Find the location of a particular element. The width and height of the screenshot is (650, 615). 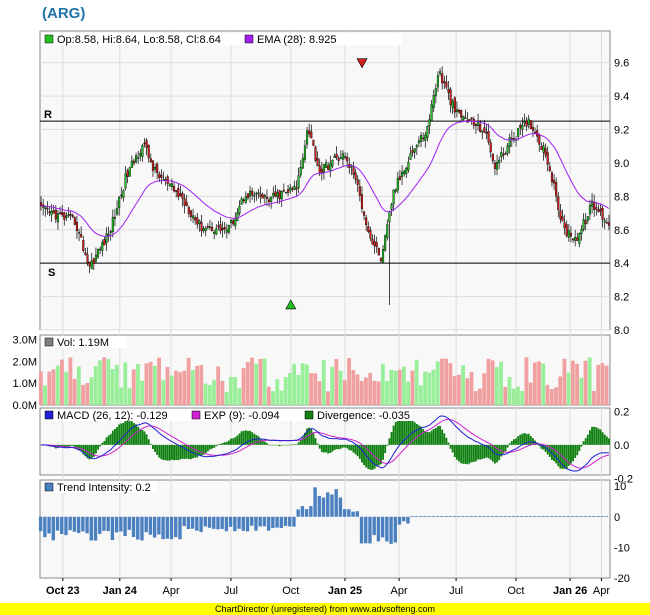

trend-tick-label: -10 is located at coordinates (622, 548).